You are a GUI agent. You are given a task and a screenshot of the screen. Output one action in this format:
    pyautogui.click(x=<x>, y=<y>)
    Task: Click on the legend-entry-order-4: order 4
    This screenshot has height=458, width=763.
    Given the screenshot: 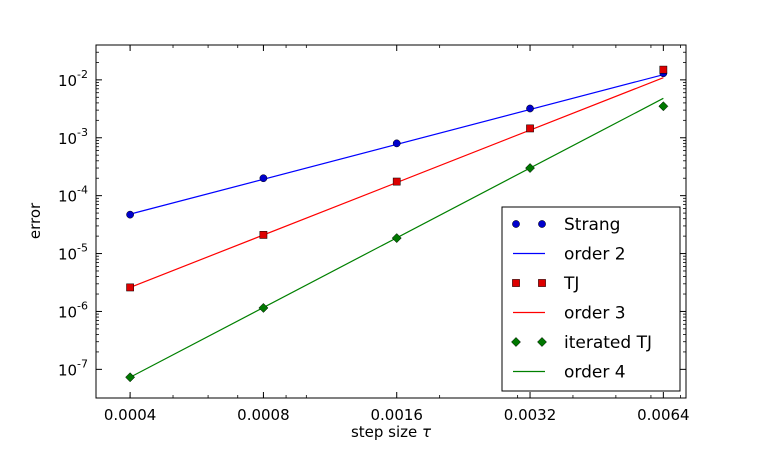 What is the action you would take?
    pyautogui.click(x=569, y=373)
    